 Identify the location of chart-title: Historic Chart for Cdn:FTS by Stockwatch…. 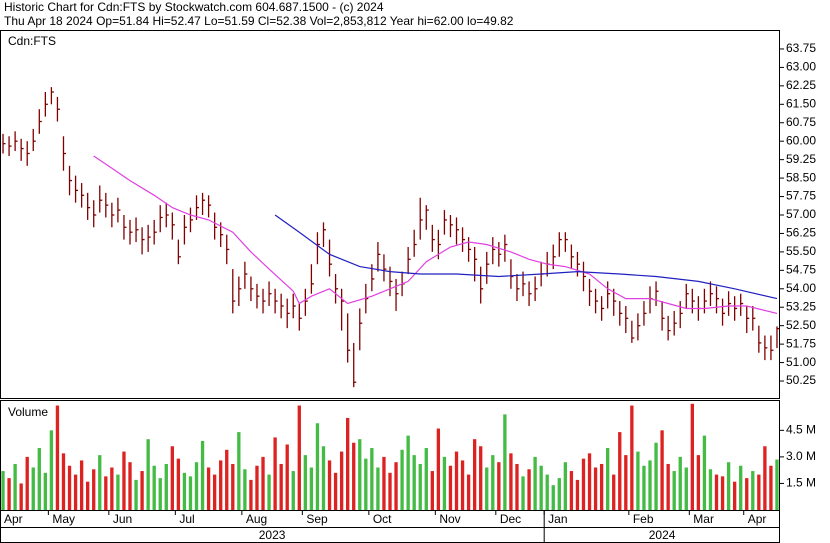
(194, 7).